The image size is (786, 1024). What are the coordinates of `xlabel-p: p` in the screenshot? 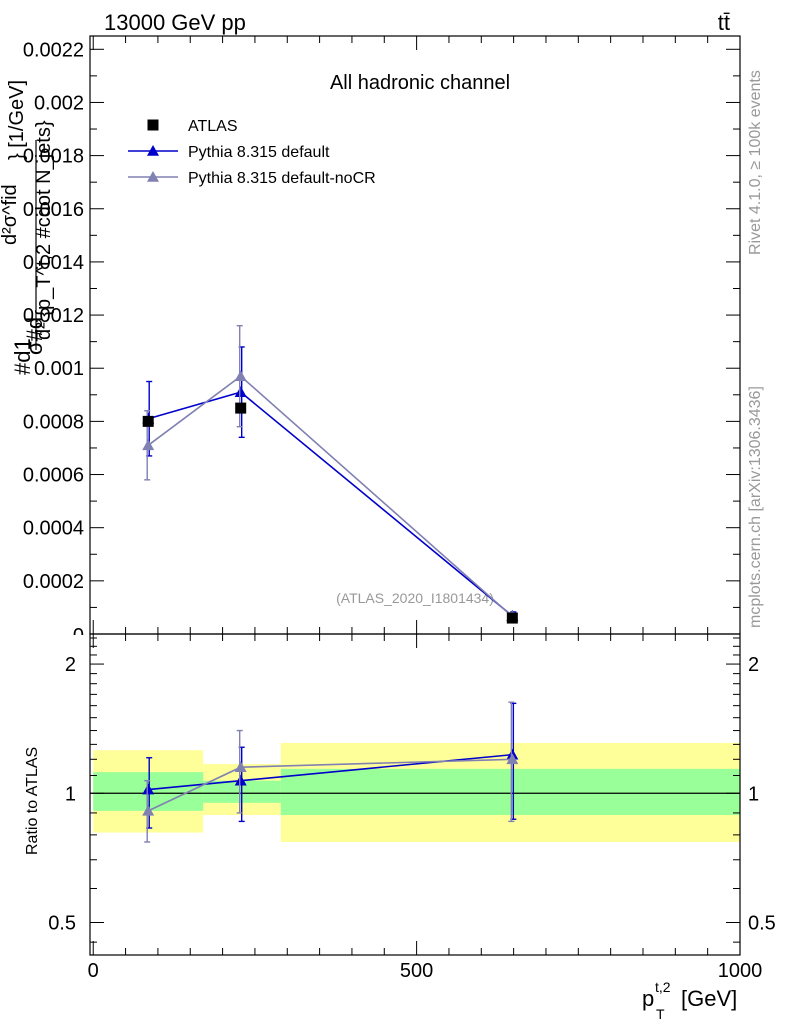 It's located at (648, 998).